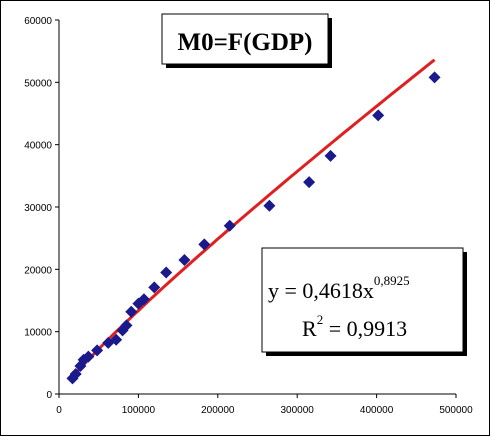 The height and width of the screenshot is (437, 491). What do you see at coordinates (298, 410) in the screenshot?
I see `x-tick-label: 300000` at bounding box center [298, 410].